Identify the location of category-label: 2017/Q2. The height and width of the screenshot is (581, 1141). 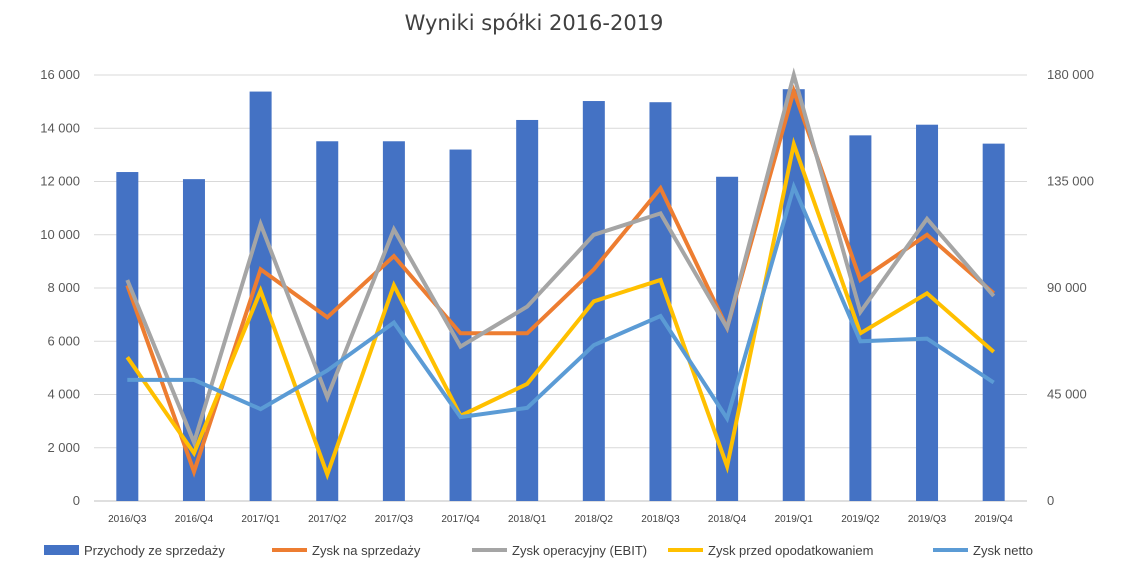
(327, 519).